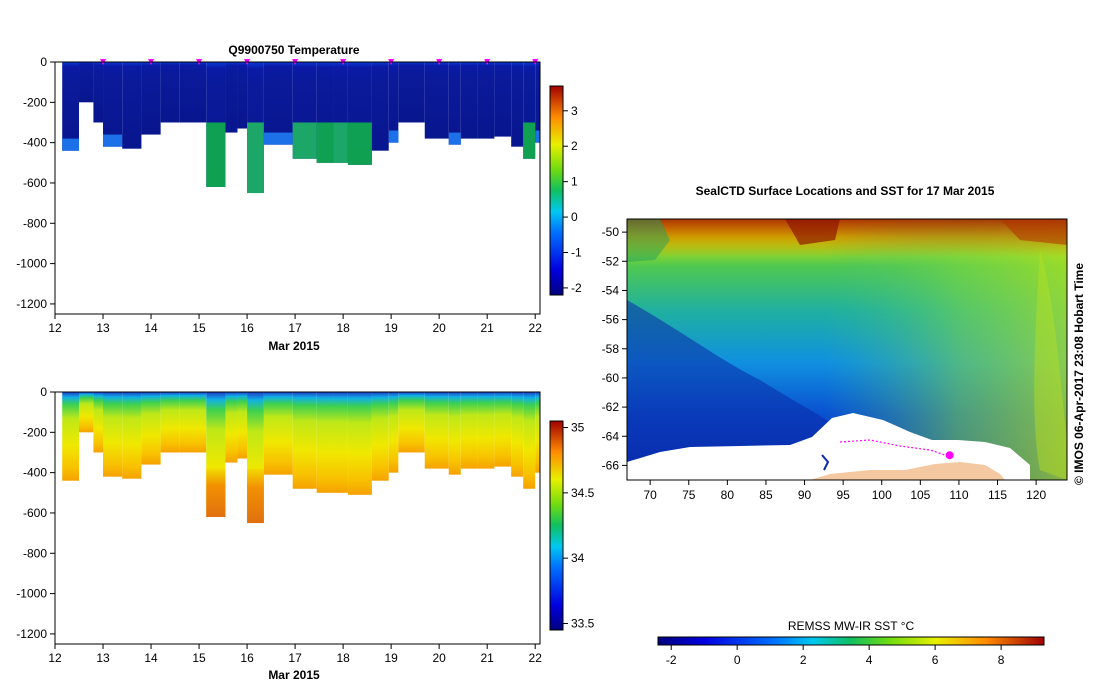 This screenshot has height=700, width=1099. What do you see at coordinates (611, 320) in the screenshot?
I see `lat-tick-label: -56` at bounding box center [611, 320].